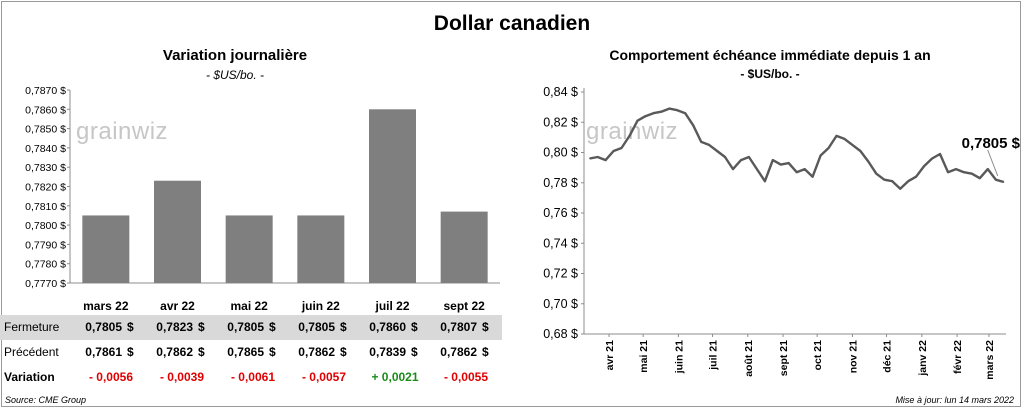 The height and width of the screenshot is (410, 1024). I want to click on bar-chart-subtitle: - $US/bo. -, so click(235, 75).